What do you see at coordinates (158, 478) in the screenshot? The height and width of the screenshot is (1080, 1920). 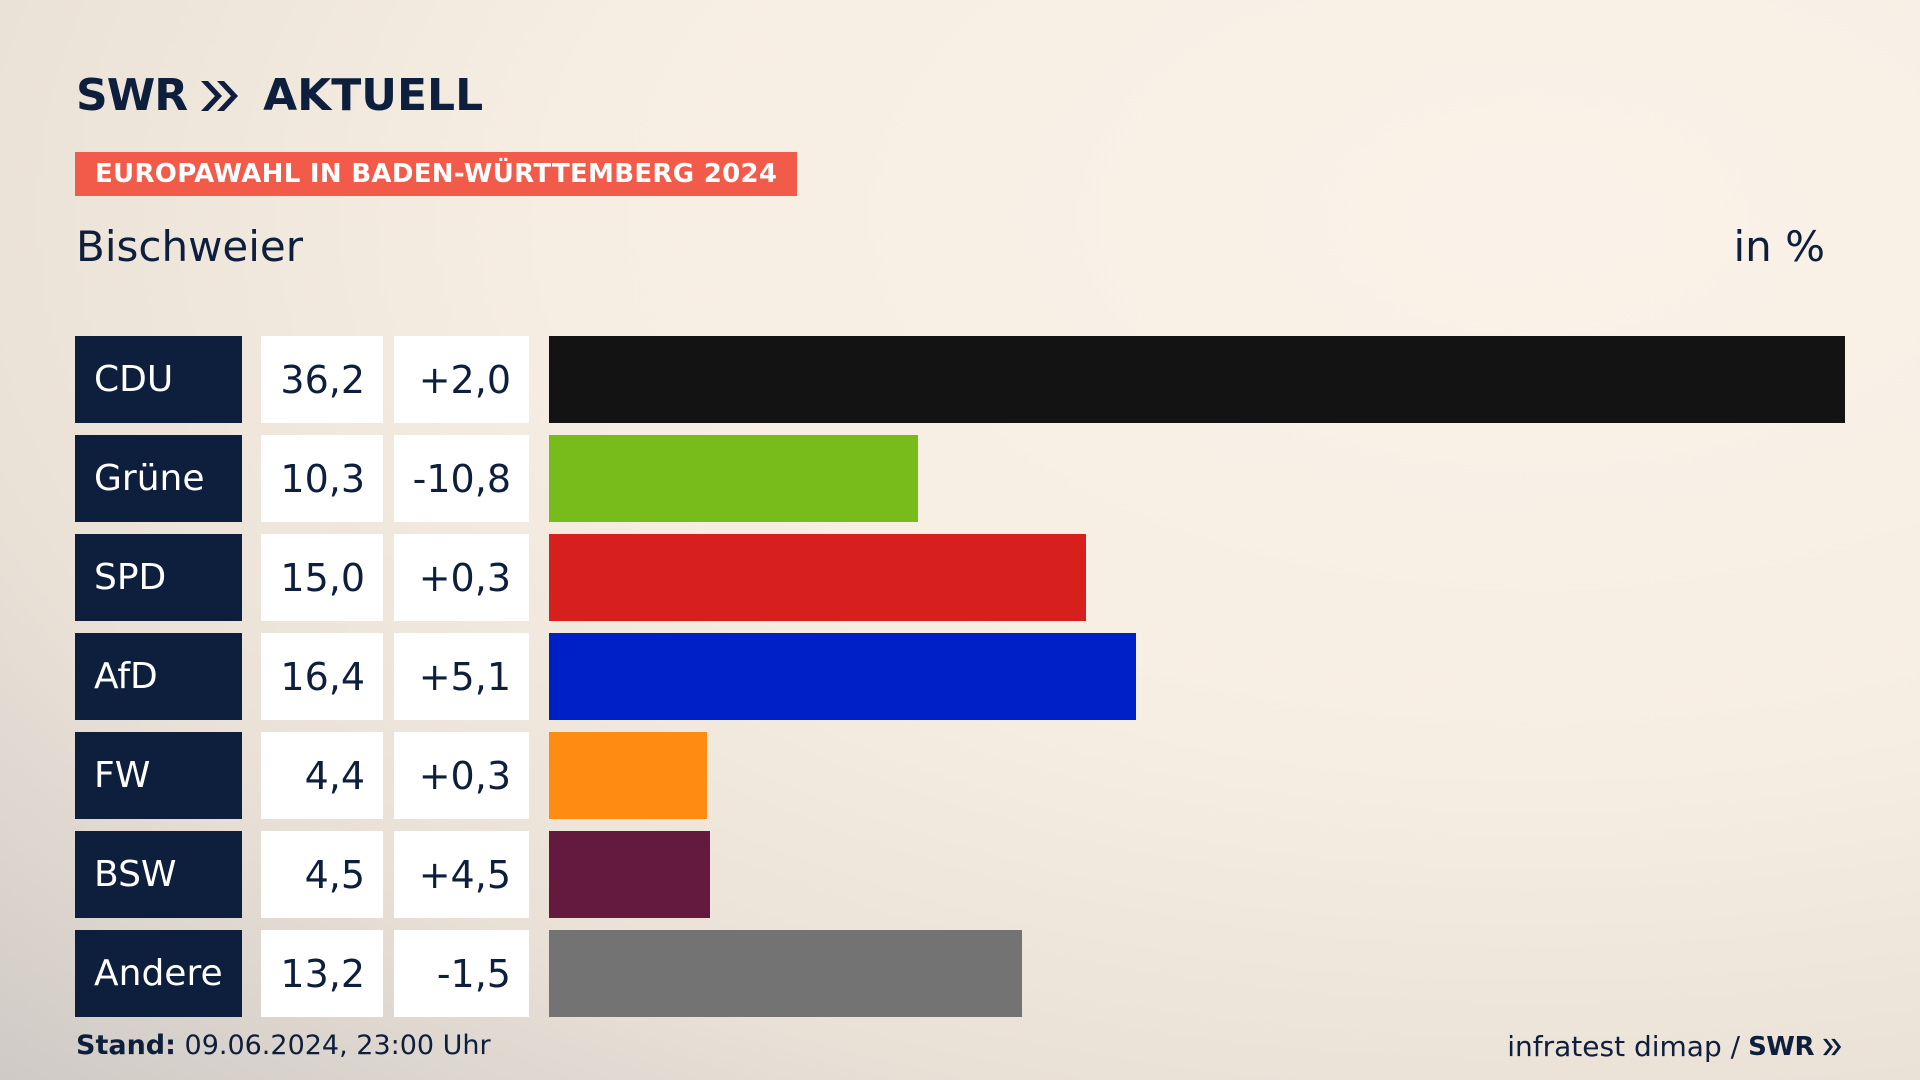 I see `party-label: Grüne` at bounding box center [158, 478].